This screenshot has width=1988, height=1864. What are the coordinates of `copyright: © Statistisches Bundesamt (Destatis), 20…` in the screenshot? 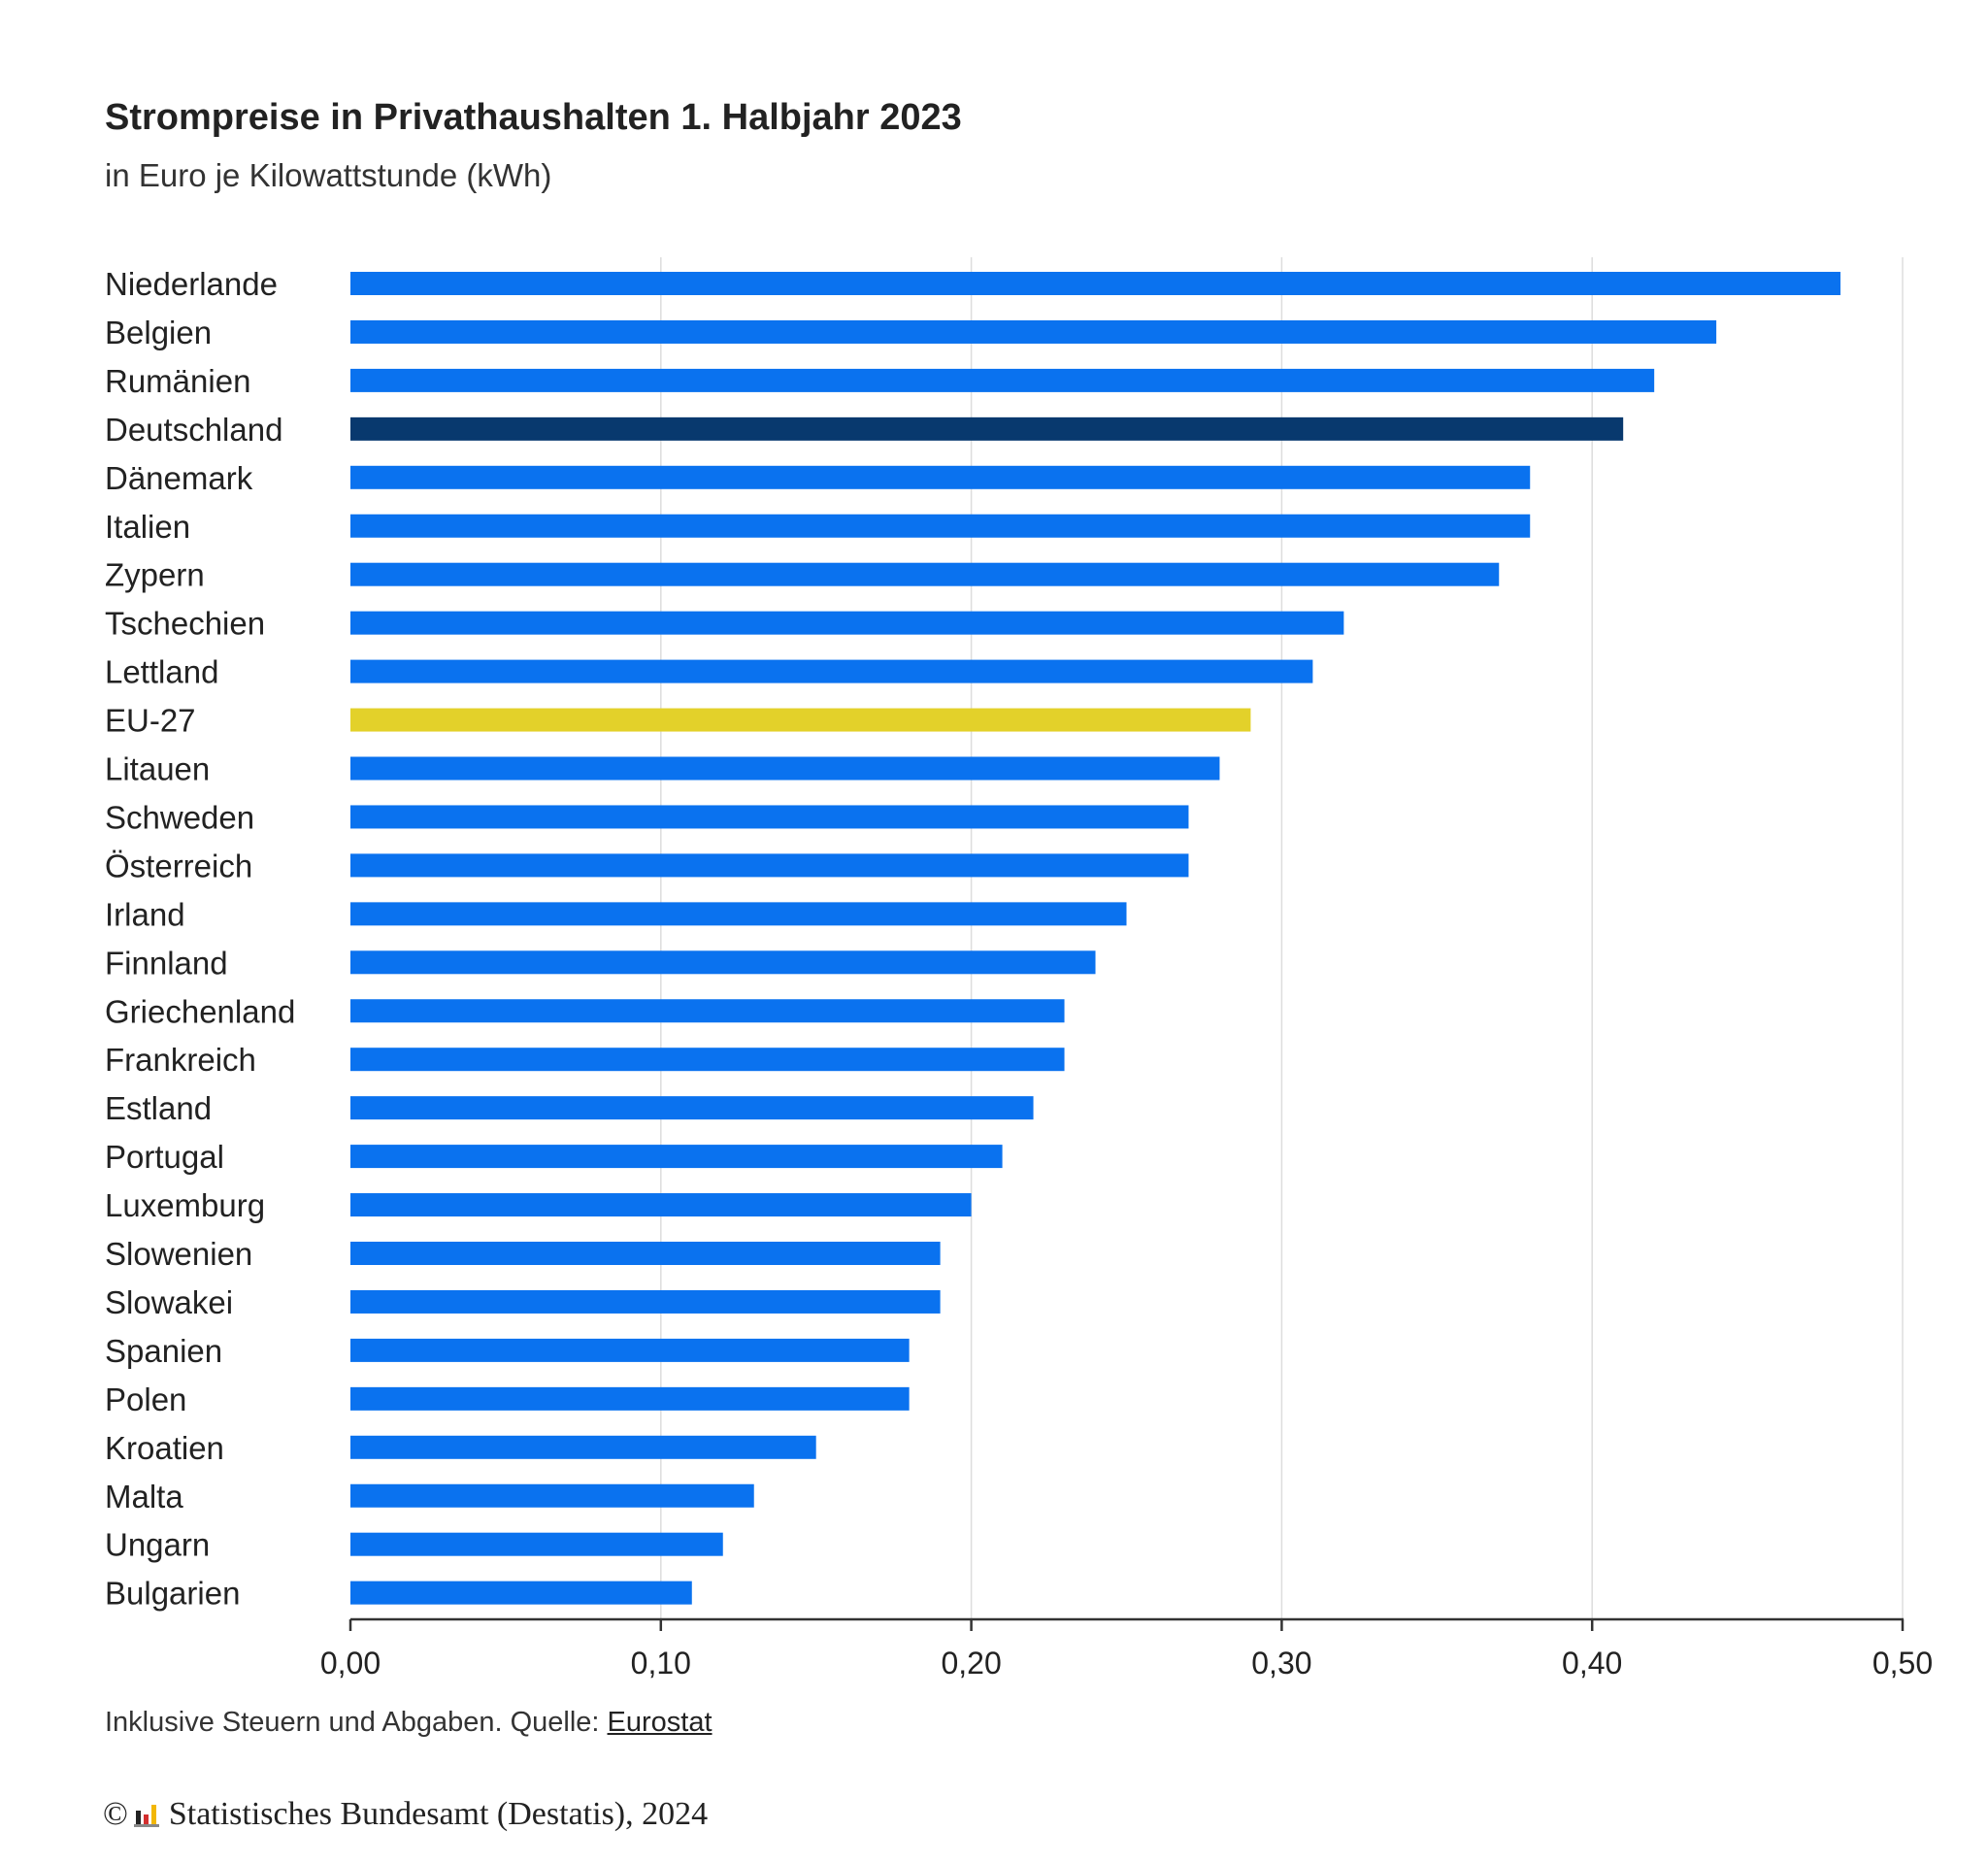 It's located at (406, 1814).